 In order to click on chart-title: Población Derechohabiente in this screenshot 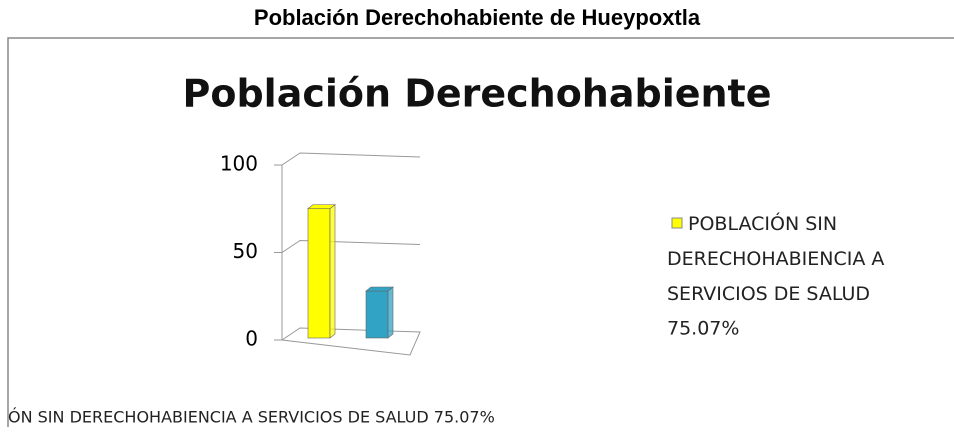, I will do `click(477, 94)`.